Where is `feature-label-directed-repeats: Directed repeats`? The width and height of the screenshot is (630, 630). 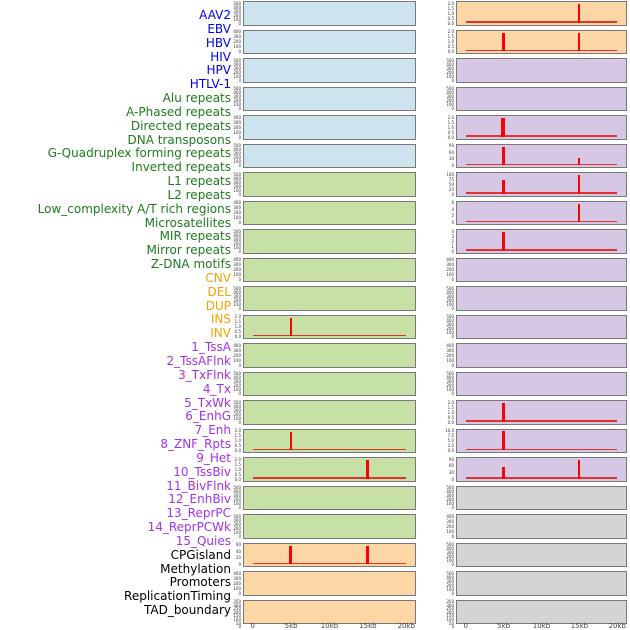
feature-label-directed-repeats: Directed repeats is located at coordinates (180, 125).